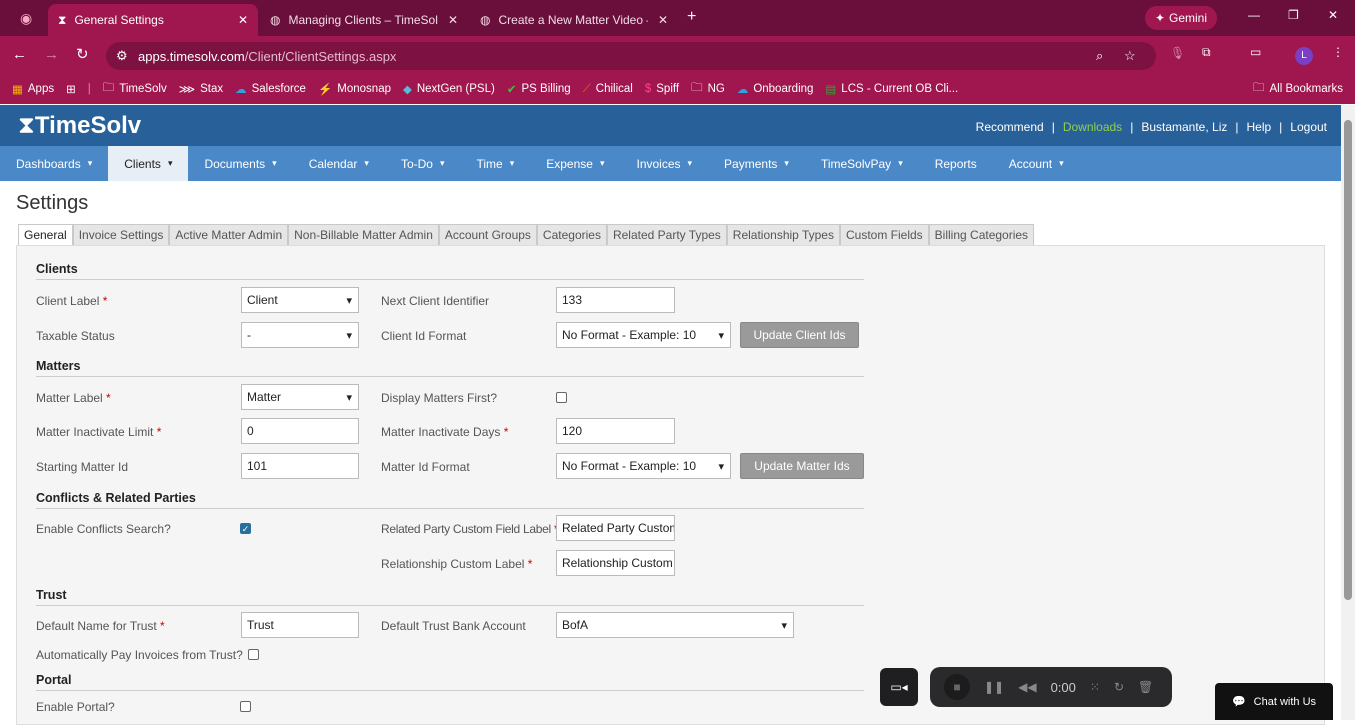 This screenshot has width=1355, height=725. I want to click on back-button: ←, so click(19, 54).